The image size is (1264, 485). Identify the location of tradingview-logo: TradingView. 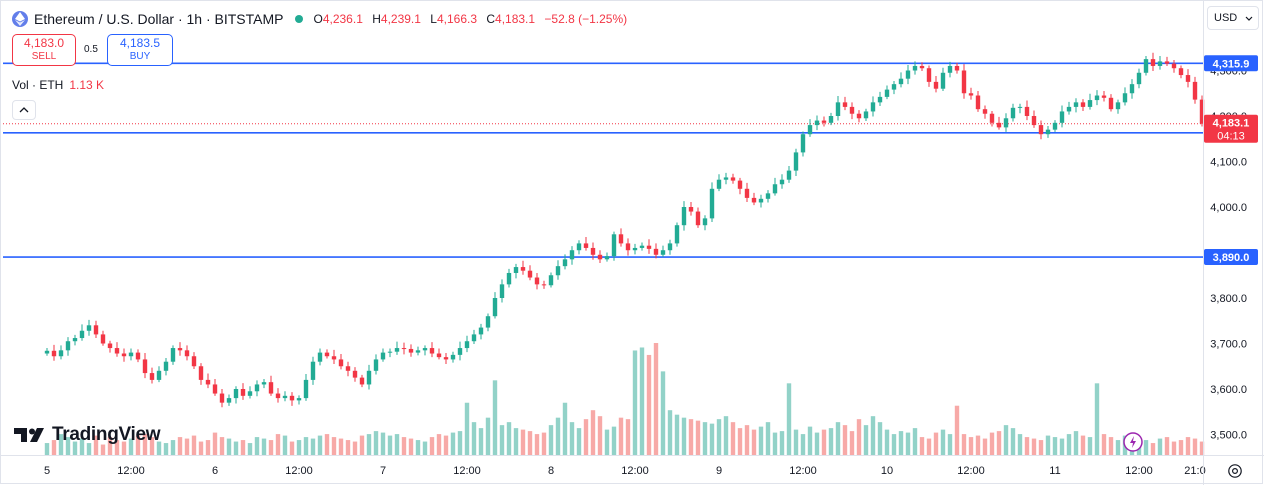
(87, 435).